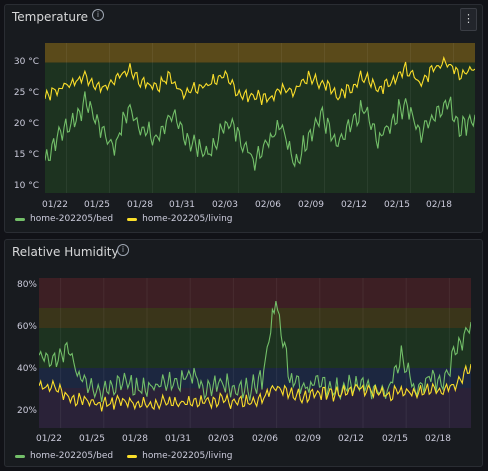 The width and height of the screenshot is (488, 471). I want to click on y-tick: 10 °C, so click(26, 186).